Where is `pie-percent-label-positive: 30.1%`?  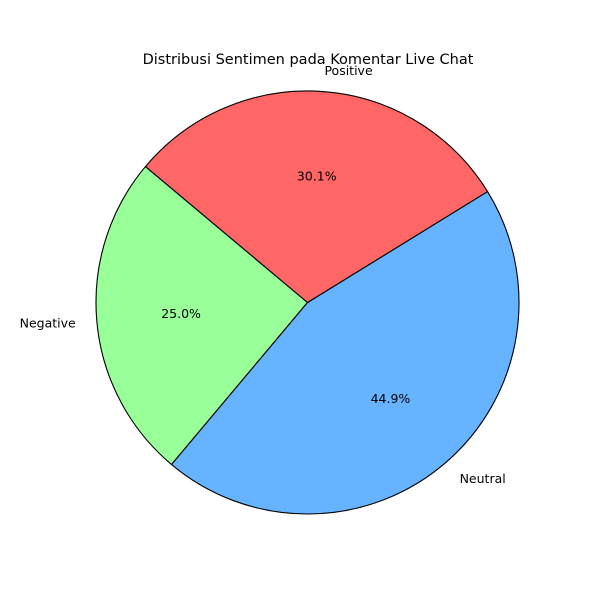
pie-percent-label-positive: 30.1% is located at coordinates (317, 175).